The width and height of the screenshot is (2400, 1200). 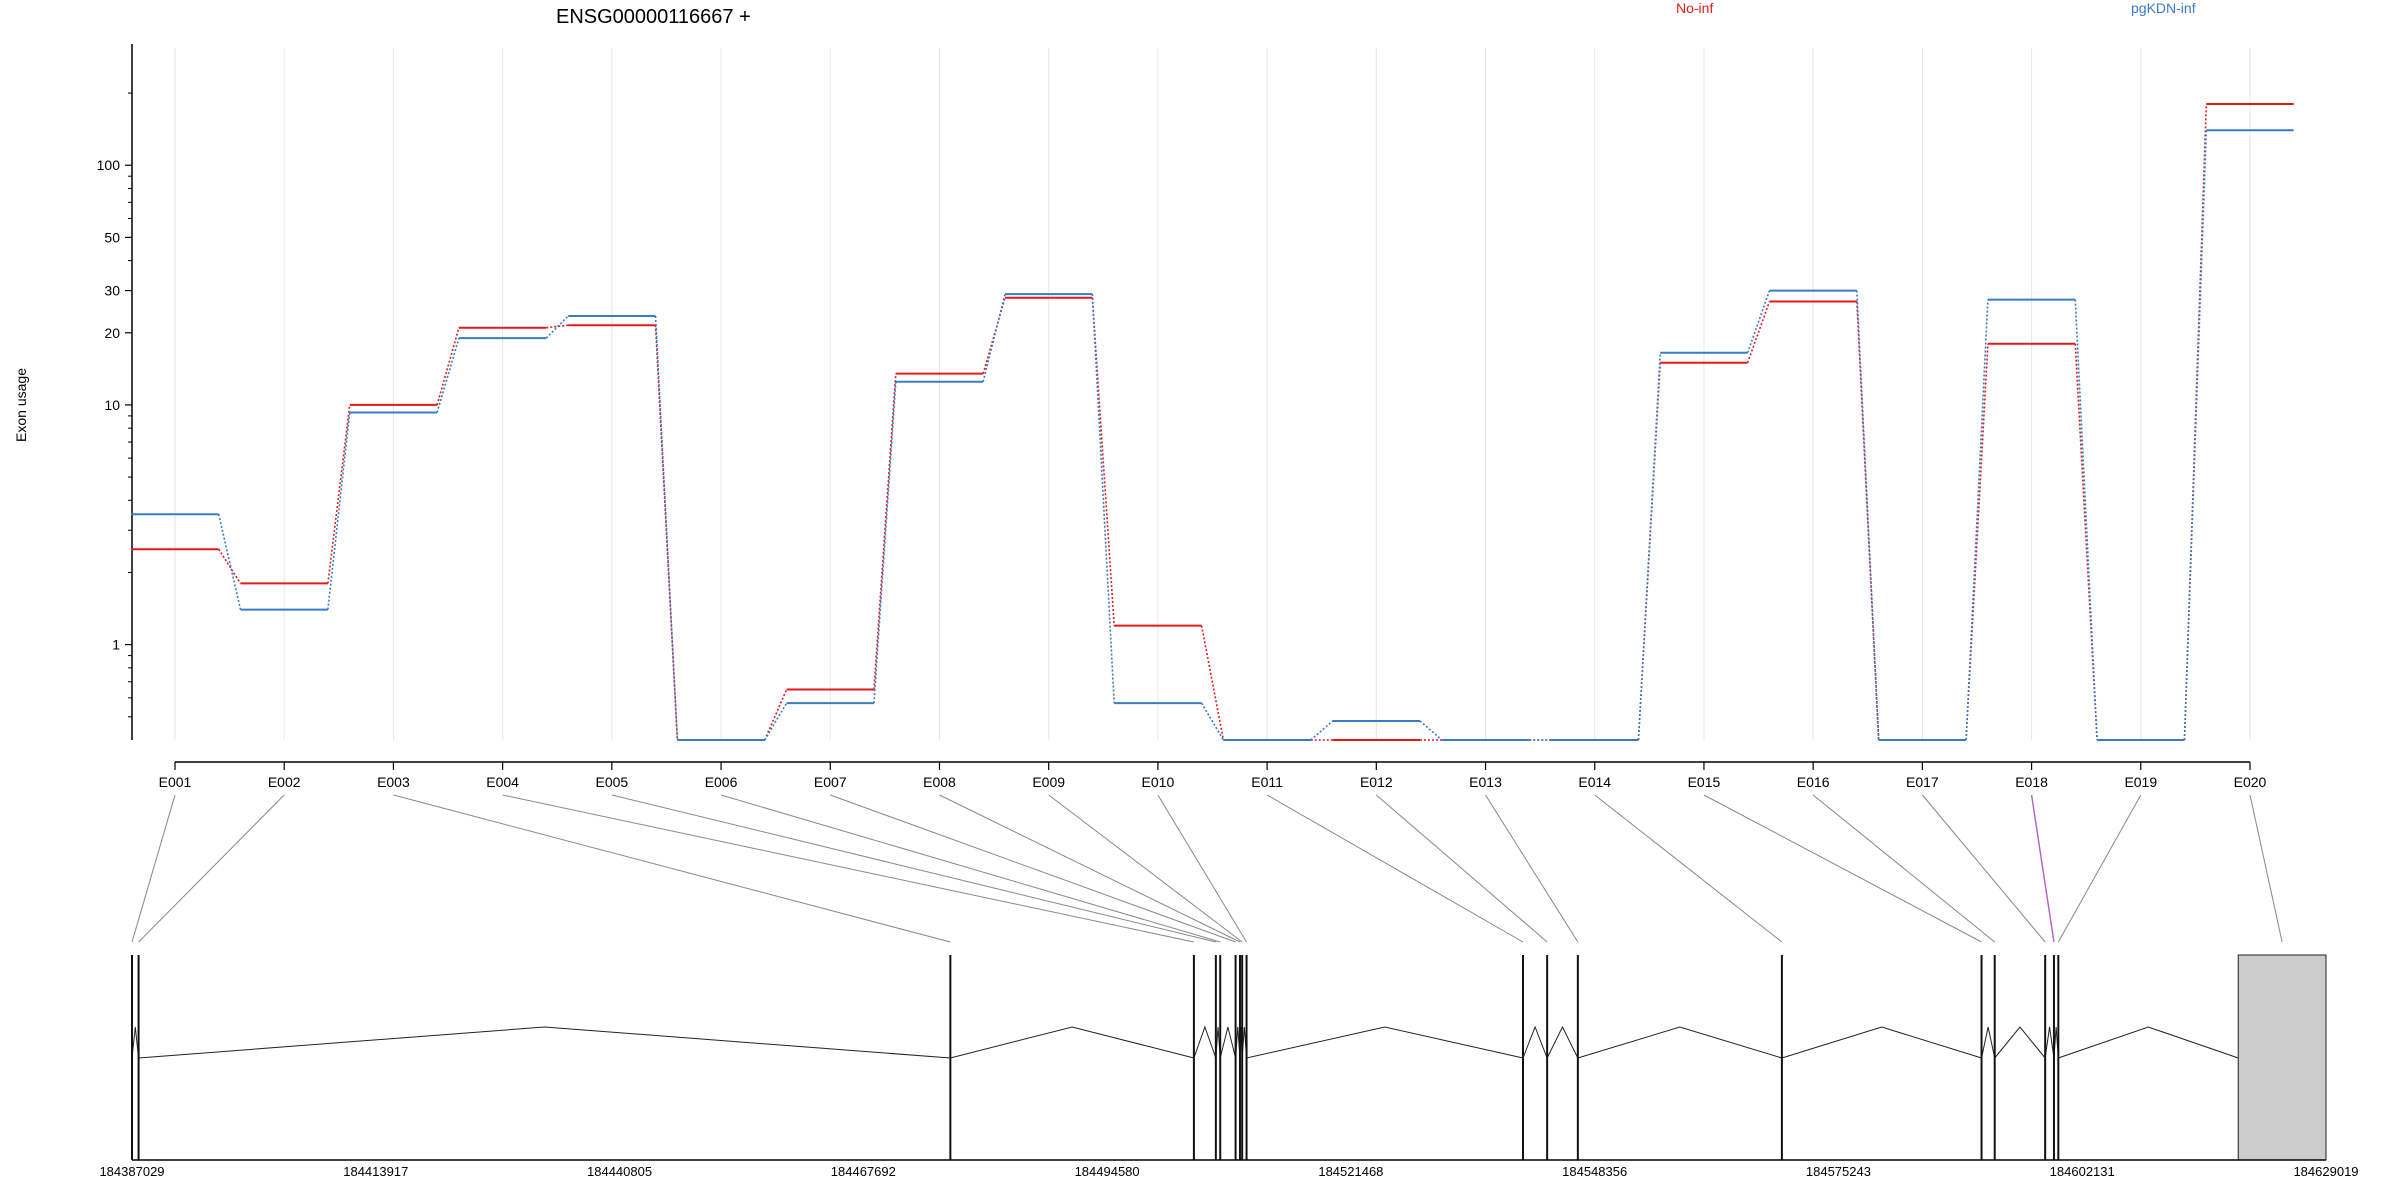 I want to click on genomic-tick-label: 184629019, so click(x=2325, y=1171).